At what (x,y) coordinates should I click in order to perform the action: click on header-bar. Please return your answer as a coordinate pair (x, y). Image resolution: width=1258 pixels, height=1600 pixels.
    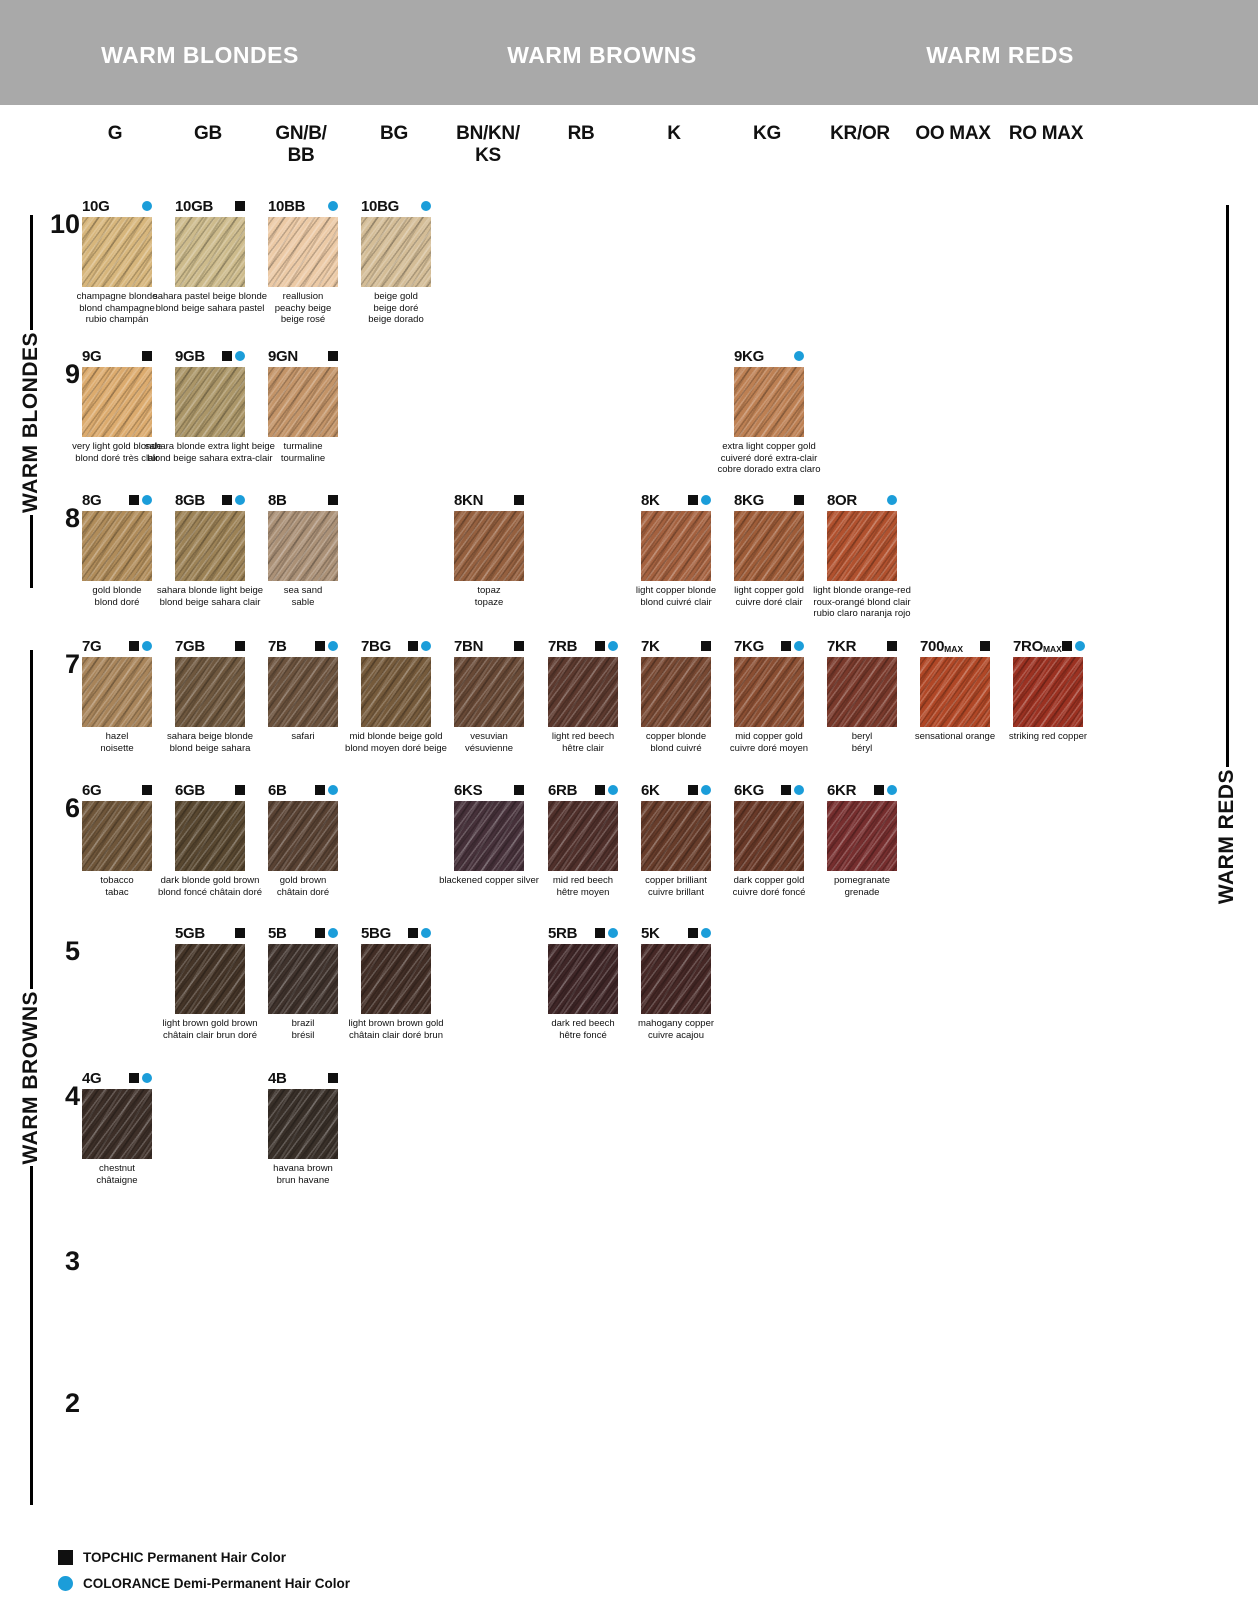
    Looking at the image, I should click on (629, 52).